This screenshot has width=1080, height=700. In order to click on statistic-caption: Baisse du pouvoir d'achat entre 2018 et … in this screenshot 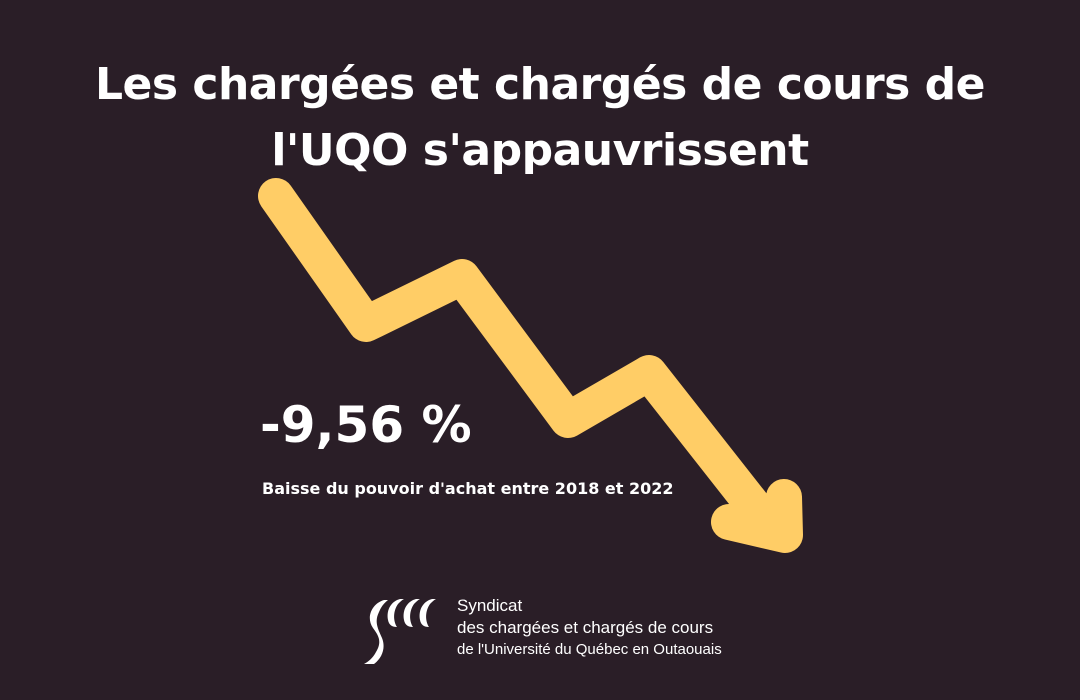, I will do `click(468, 488)`.